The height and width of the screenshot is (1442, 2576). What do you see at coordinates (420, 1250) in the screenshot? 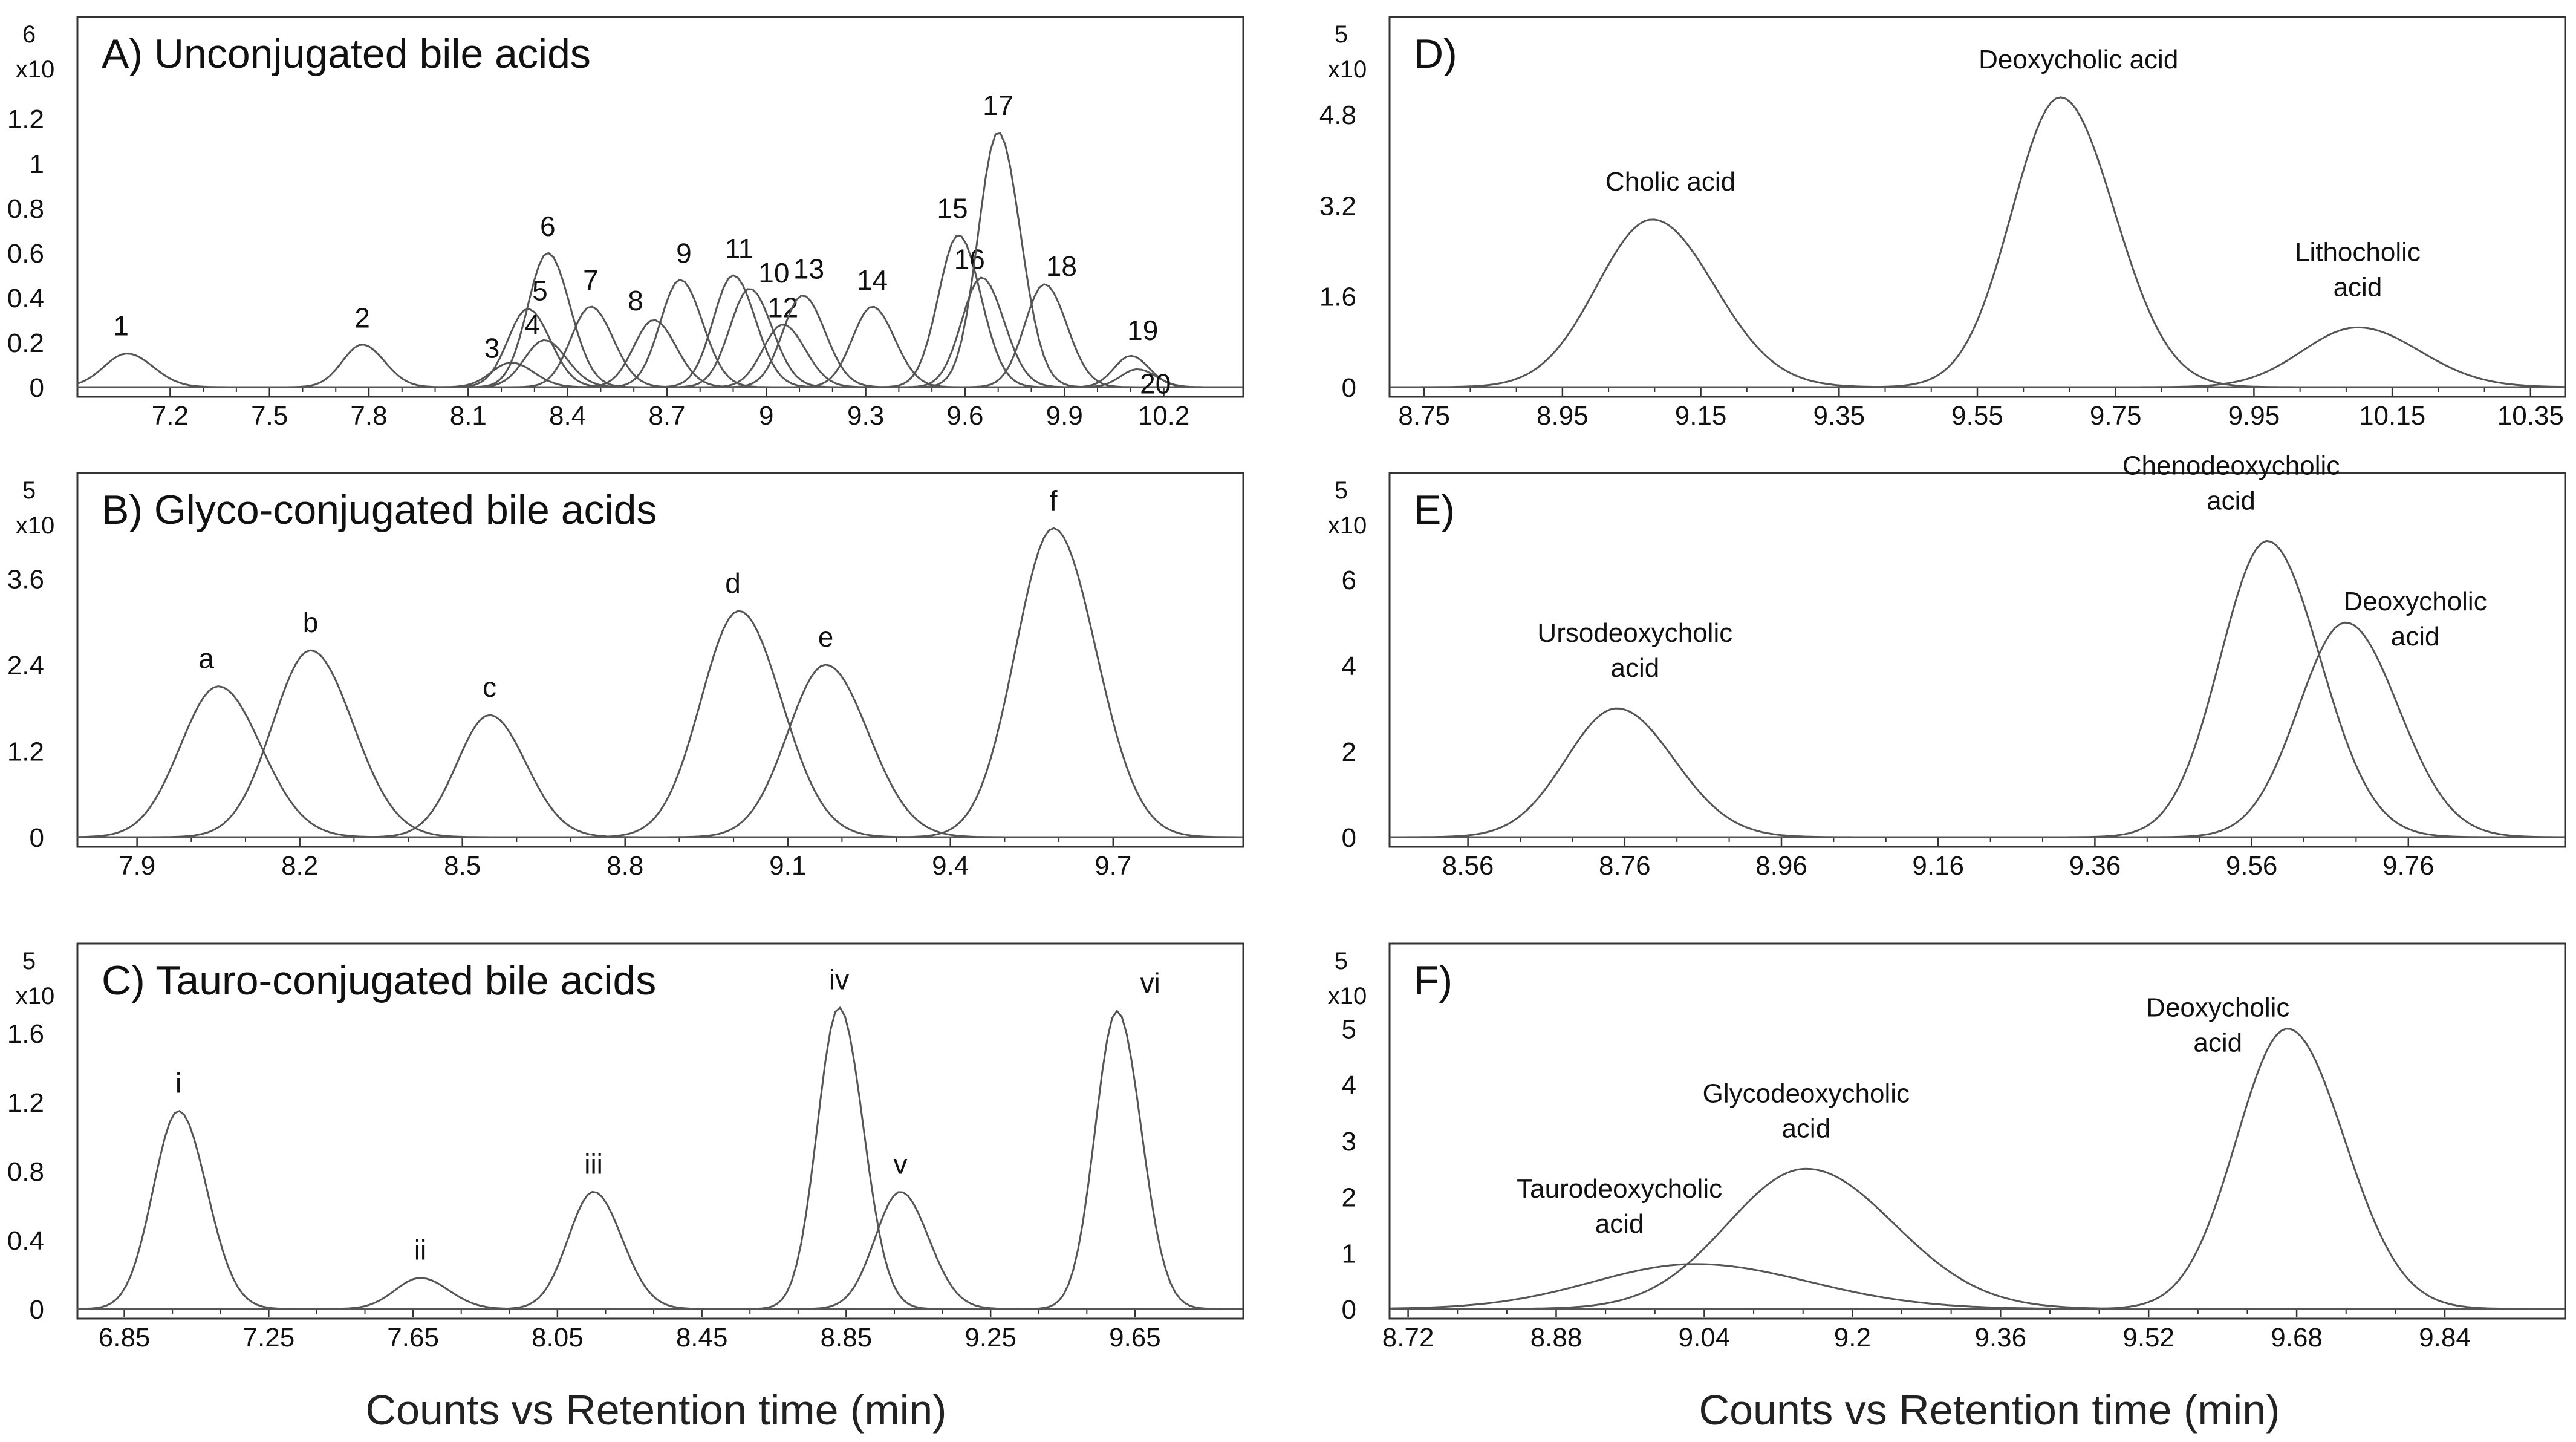
I see `peak-label: ii` at bounding box center [420, 1250].